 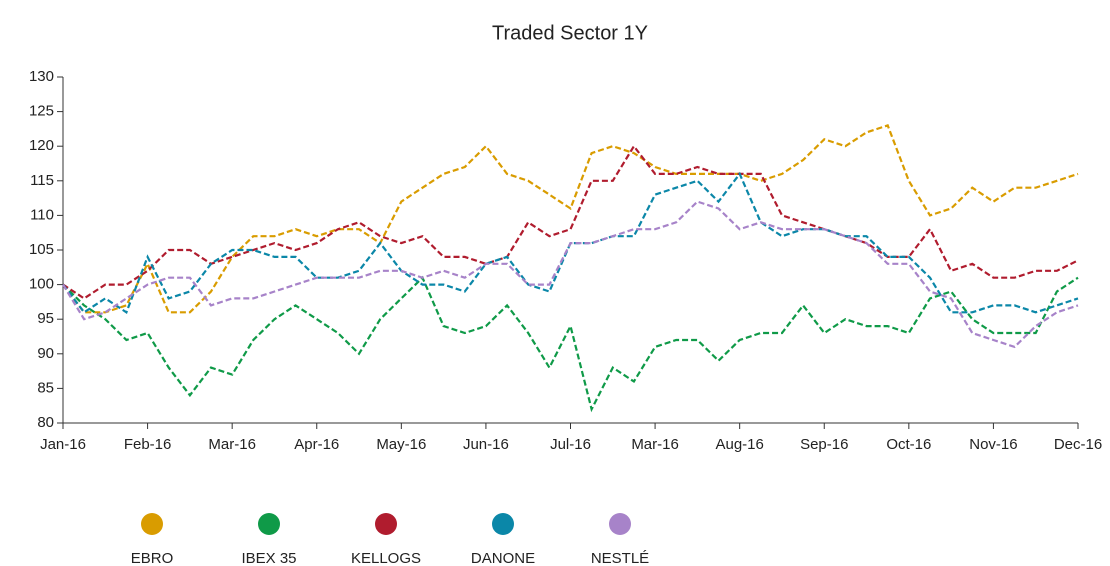 What do you see at coordinates (63, 444) in the screenshot?
I see `x-tick-label: Jan-16` at bounding box center [63, 444].